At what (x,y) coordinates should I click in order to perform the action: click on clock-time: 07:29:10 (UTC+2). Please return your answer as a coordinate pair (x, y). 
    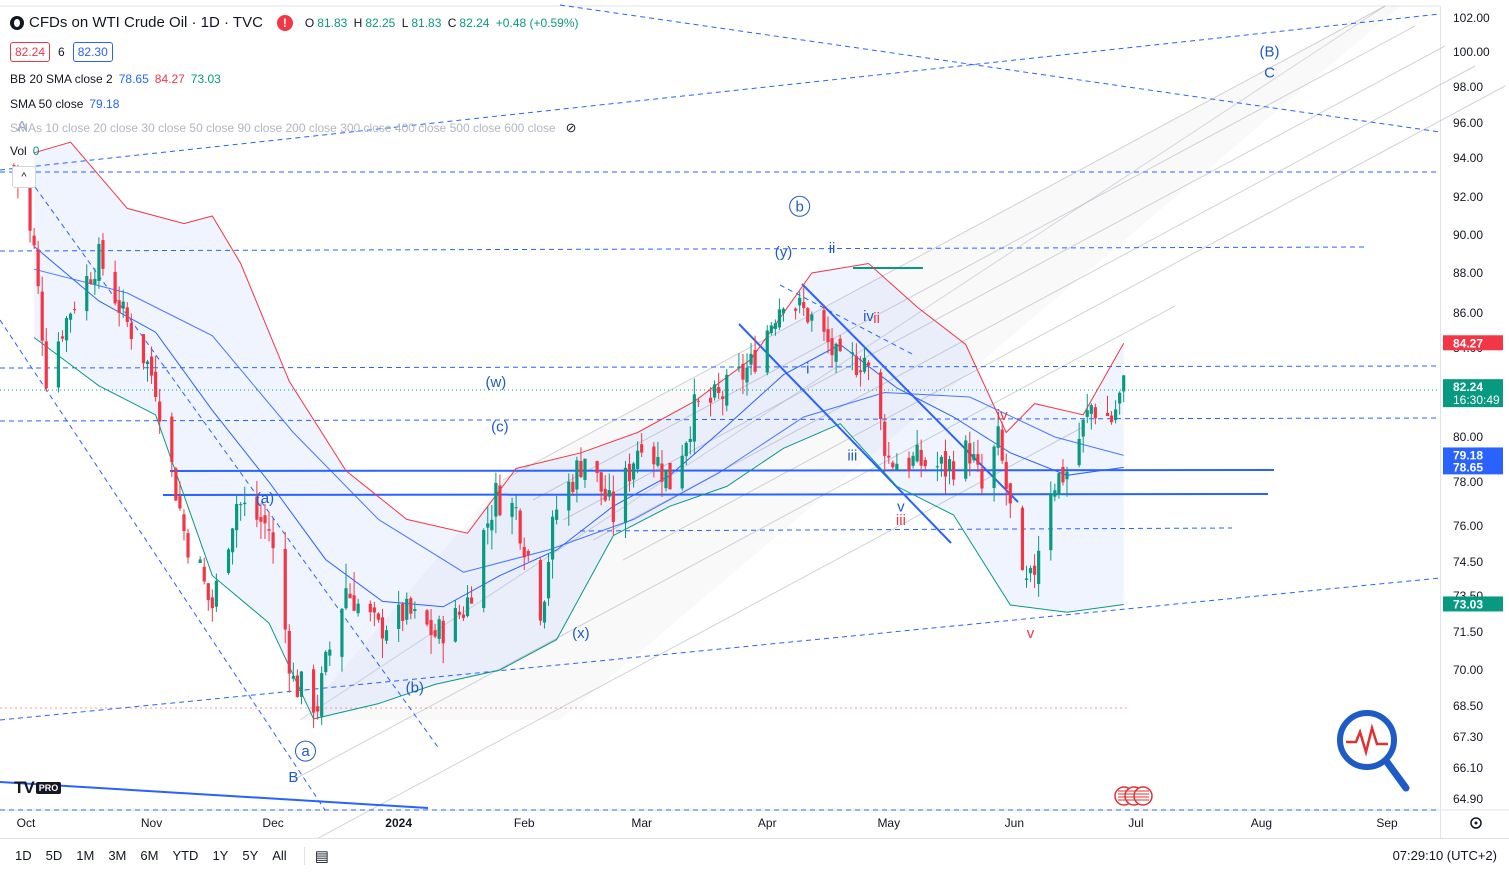
    Looking at the image, I should click on (1444, 855).